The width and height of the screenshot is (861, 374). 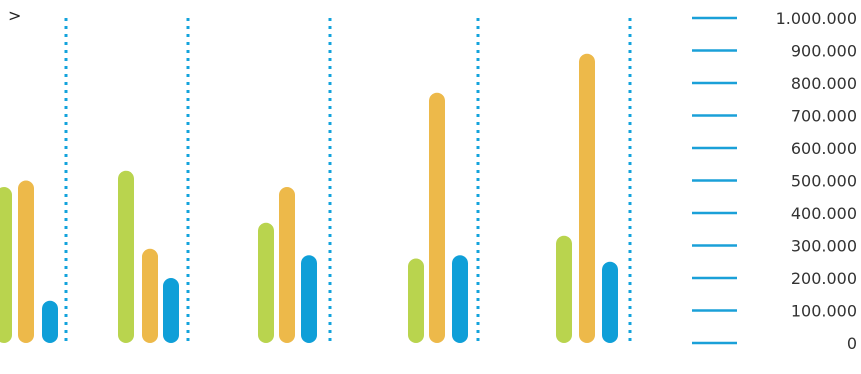 What do you see at coordinates (824, 83) in the screenshot?
I see `y-tick-label-8: 800.000` at bounding box center [824, 83].